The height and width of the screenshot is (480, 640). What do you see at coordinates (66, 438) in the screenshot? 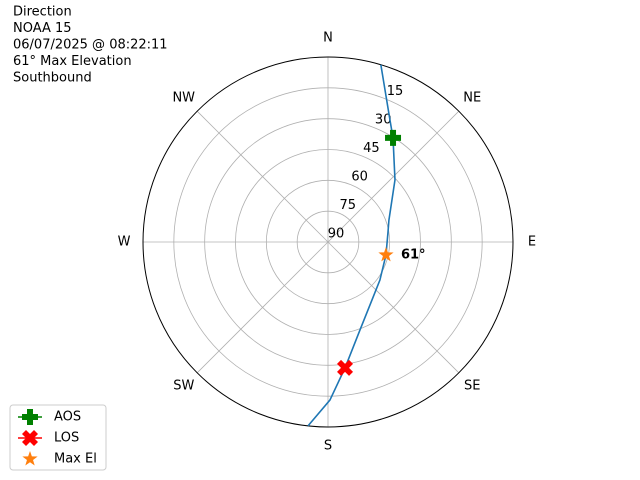
I see `legend-label: LOS` at bounding box center [66, 438].